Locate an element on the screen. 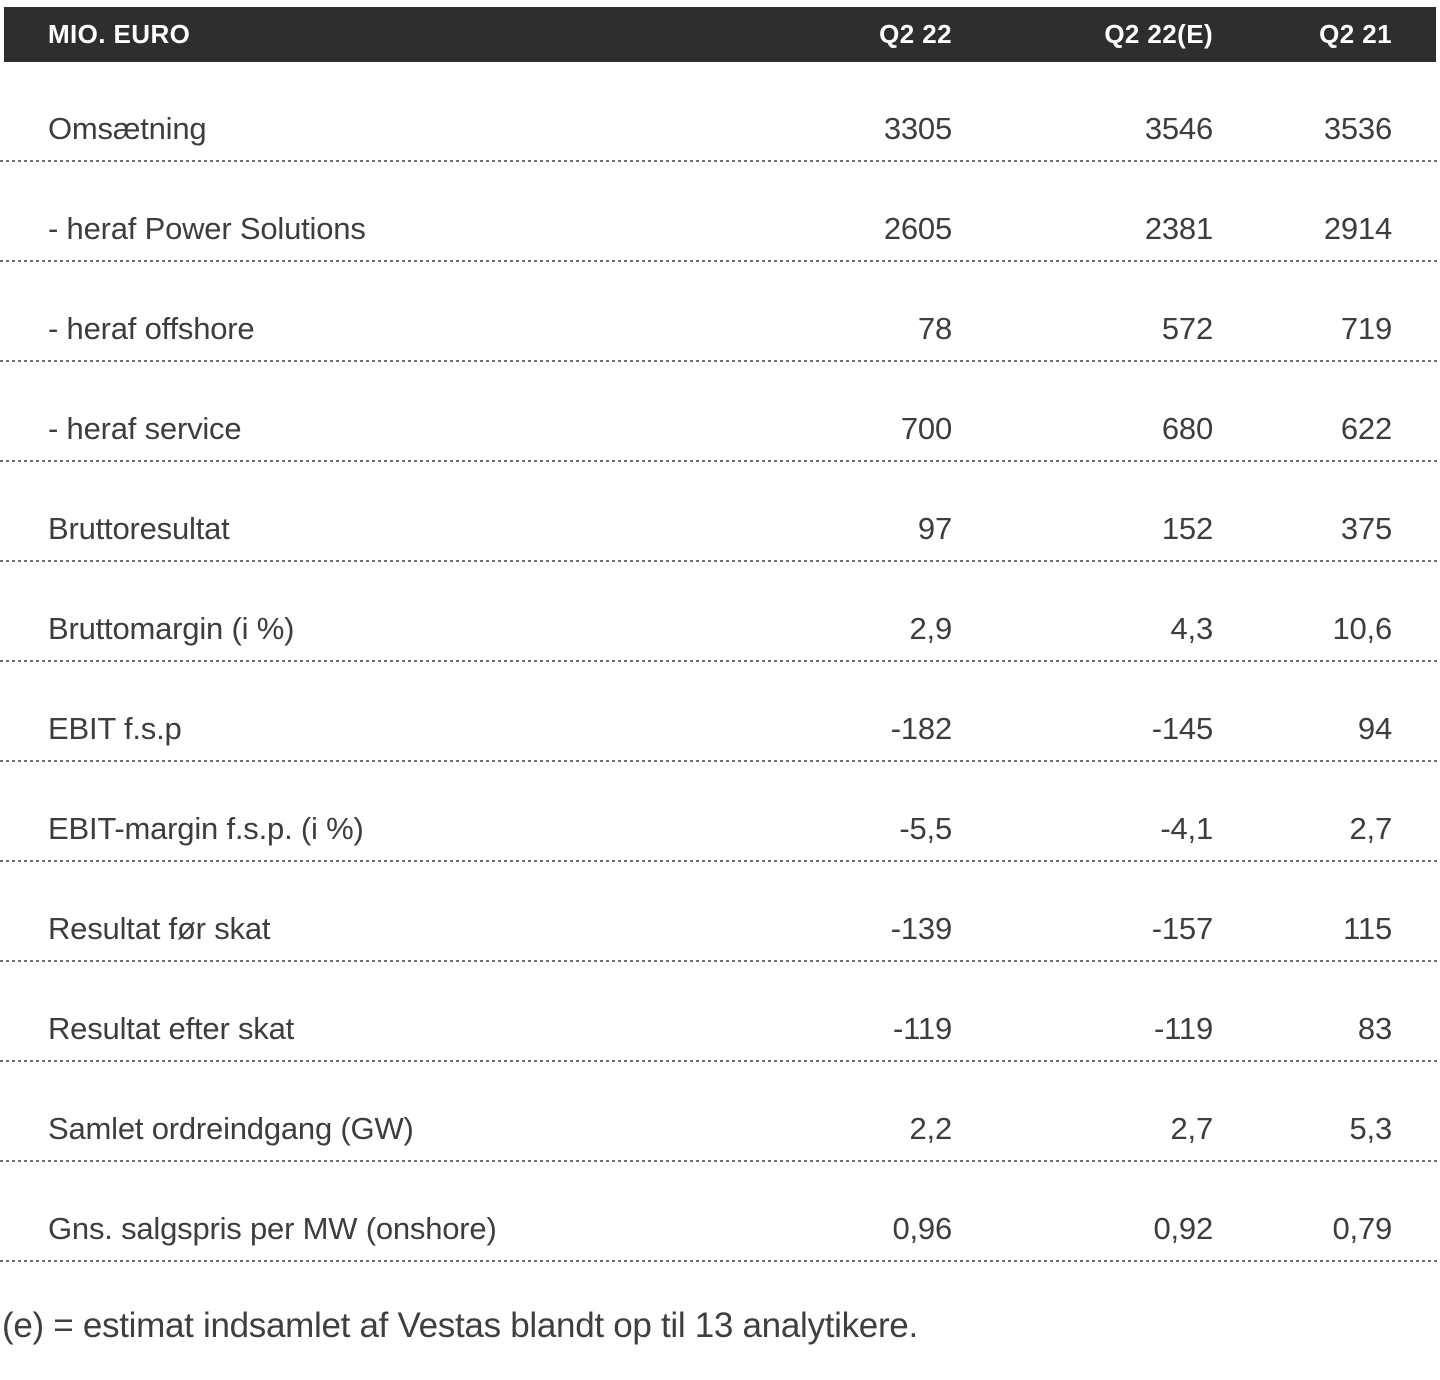 The image size is (1440, 1380). table-row: EBIT-margin f.s.p. (i %) -5,5 -4,1 2,7 is located at coordinates (720, 812).